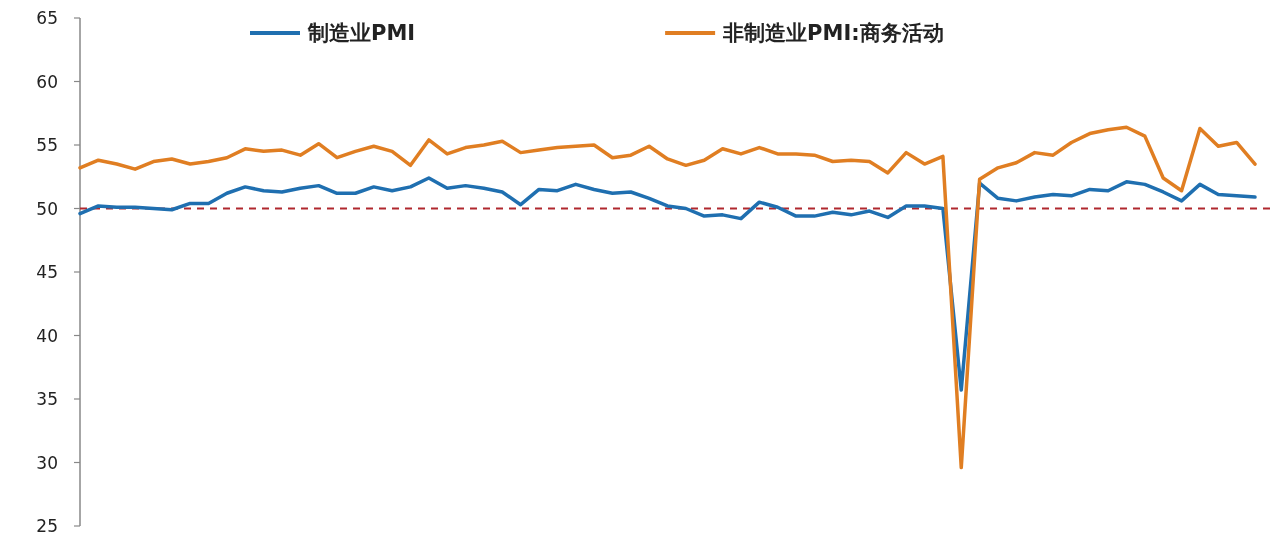  What do you see at coordinates (47, 18) in the screenshot?
I see `y-tick-label: 65` at bounding box center [47, 18].